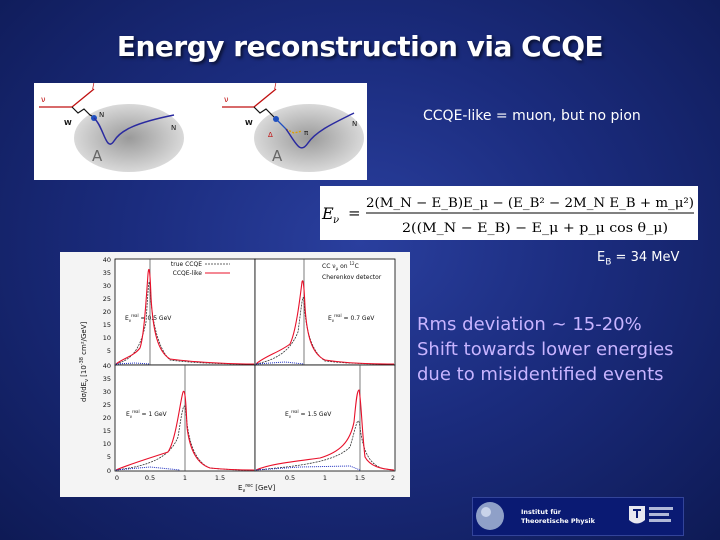 This screenshot has width=720, height=540. Describe the element at coordinates (201, 127) in the screenshot. I see `diagram-svg: ν l W N N A ν l W Δ π N A` at that location.